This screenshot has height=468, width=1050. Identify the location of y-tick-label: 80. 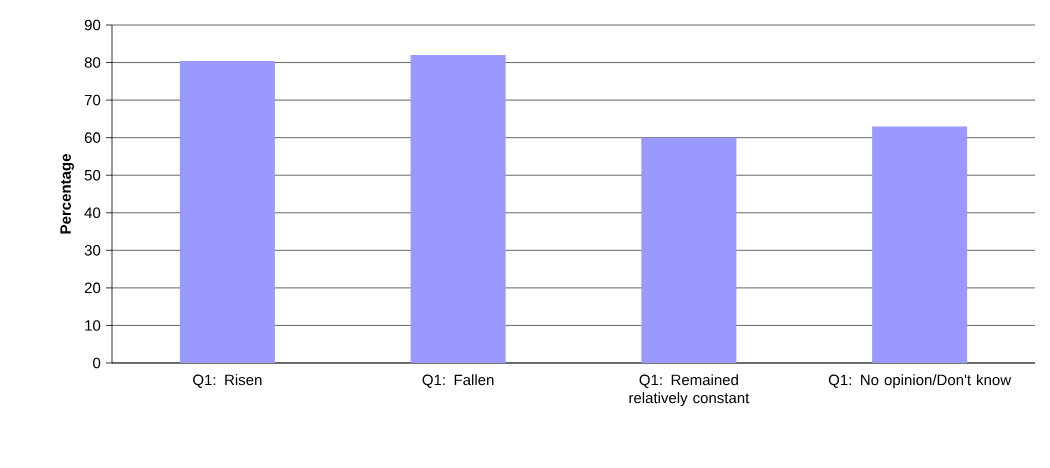
(92, 62).